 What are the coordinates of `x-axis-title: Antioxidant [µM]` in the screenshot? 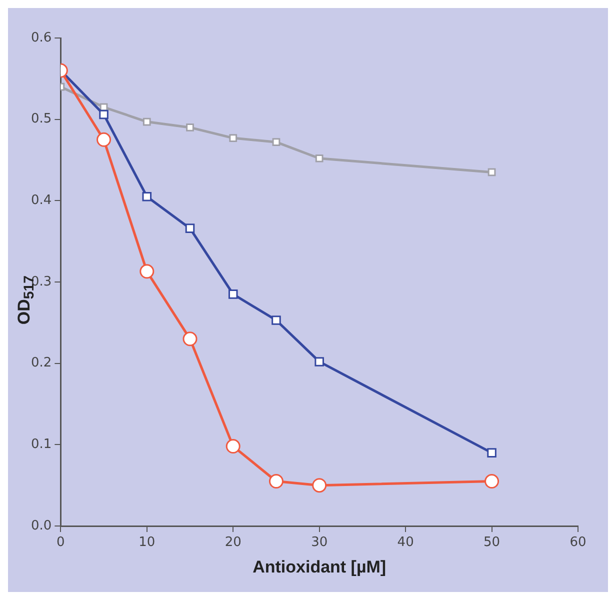 It's located at (319, 566).